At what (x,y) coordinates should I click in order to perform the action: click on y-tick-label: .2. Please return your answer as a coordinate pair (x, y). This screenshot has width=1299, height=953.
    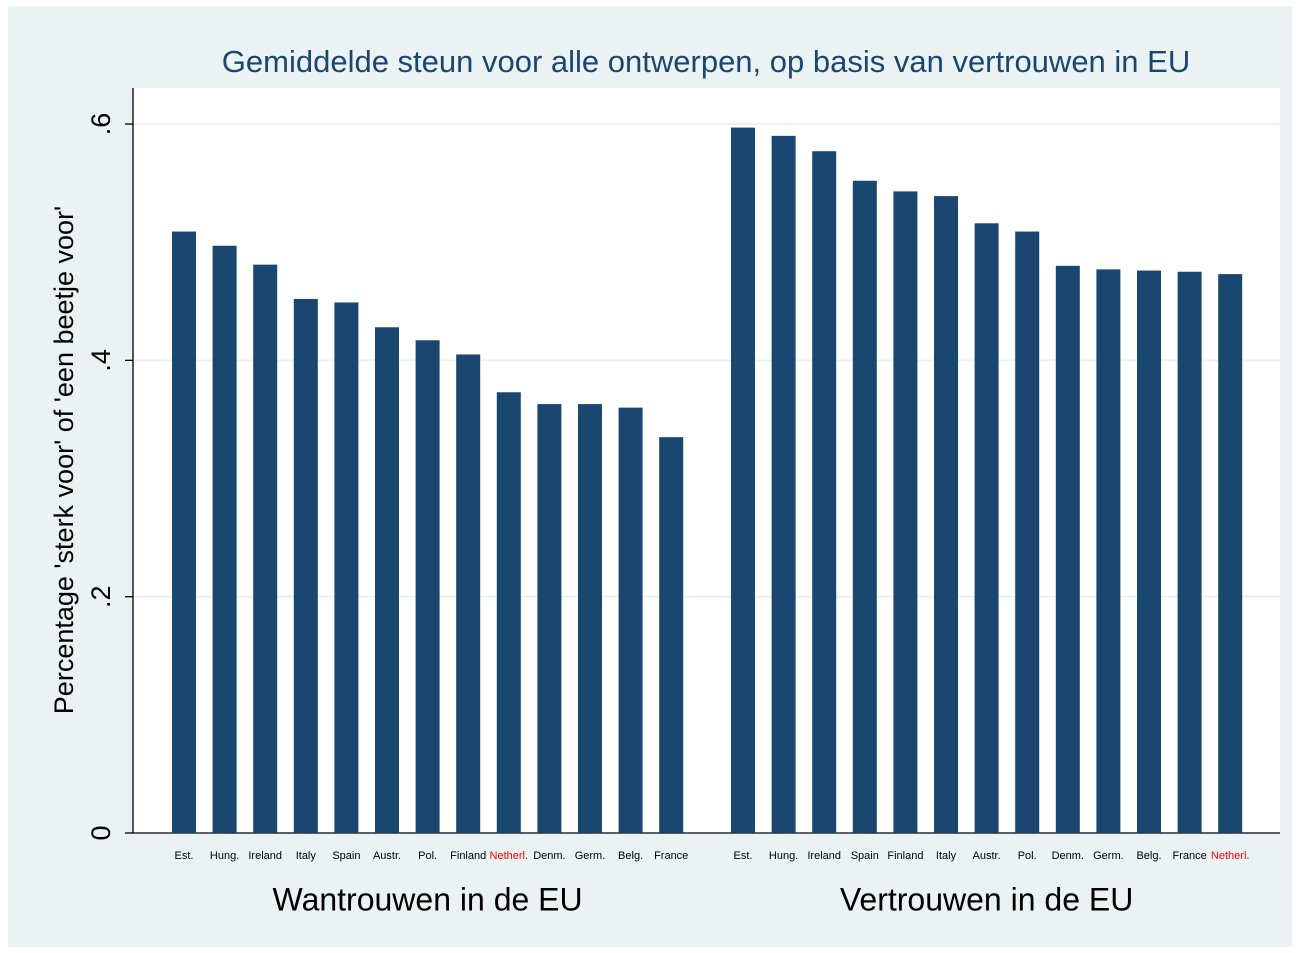
    Looking at the image, I should click on (101, 596).